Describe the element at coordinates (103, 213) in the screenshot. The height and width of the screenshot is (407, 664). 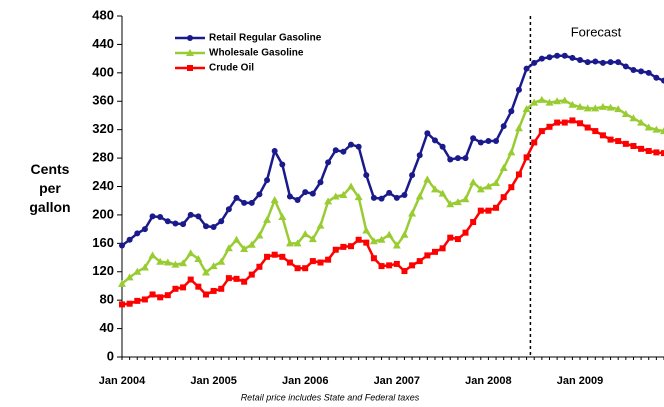
I see `y-tick-label: 200` at that location.